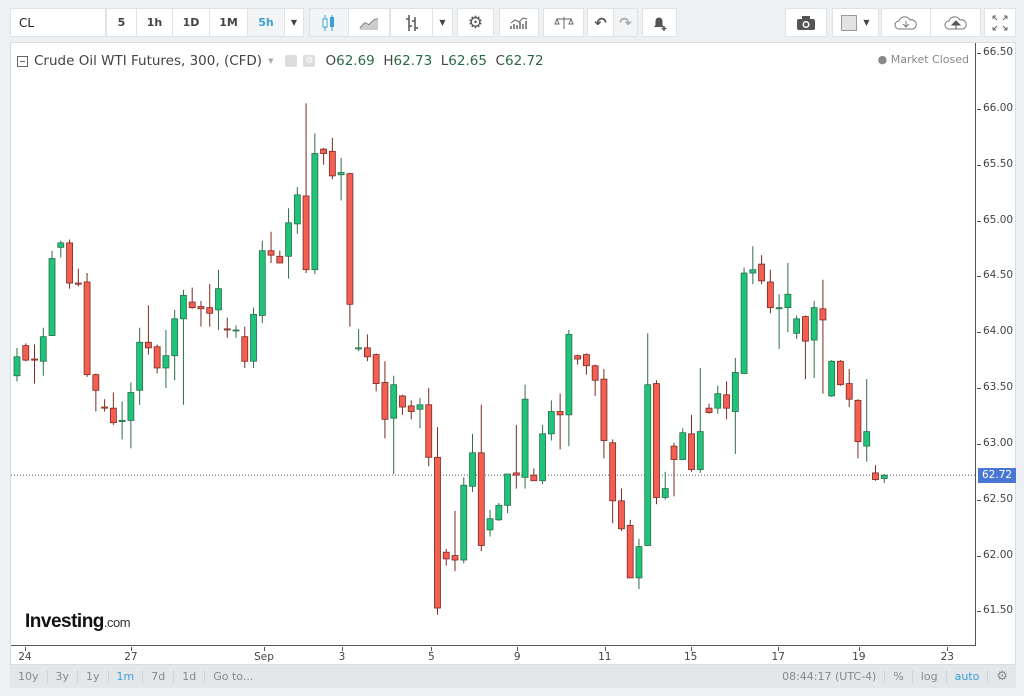 The width and height of the screenshot is (1024, 696). I want to click on indicators-button, so click(519, 22).